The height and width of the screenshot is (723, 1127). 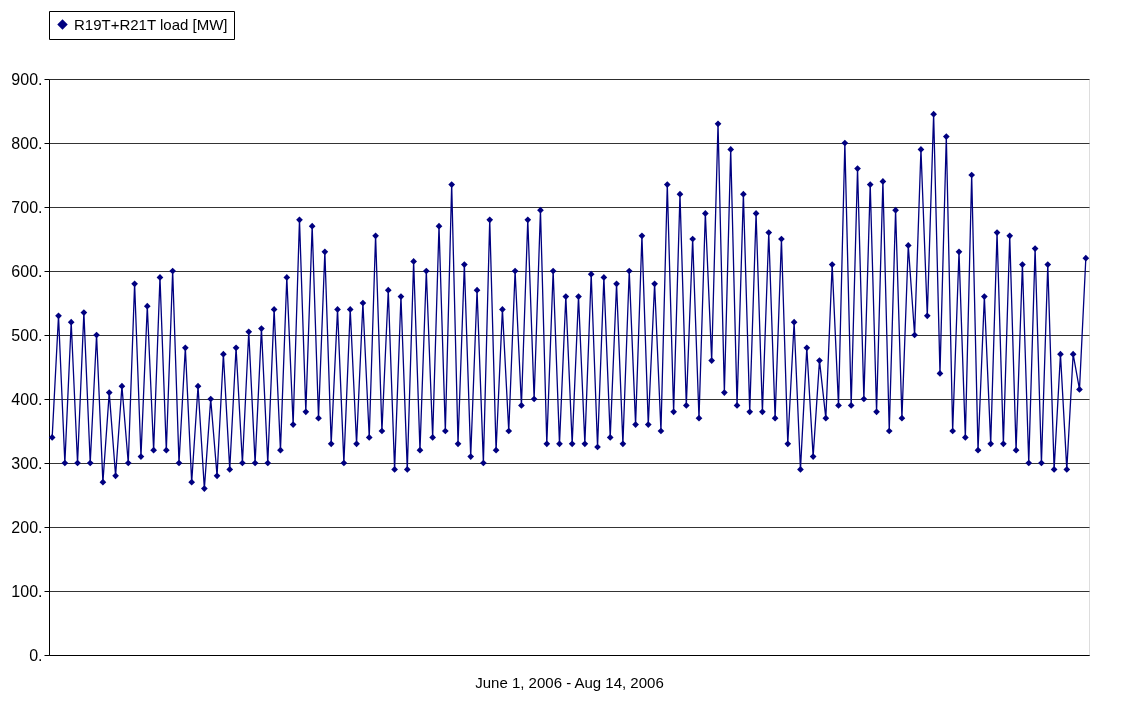 I want to click on y-tick-label: 300., so click(x=27, y=463).